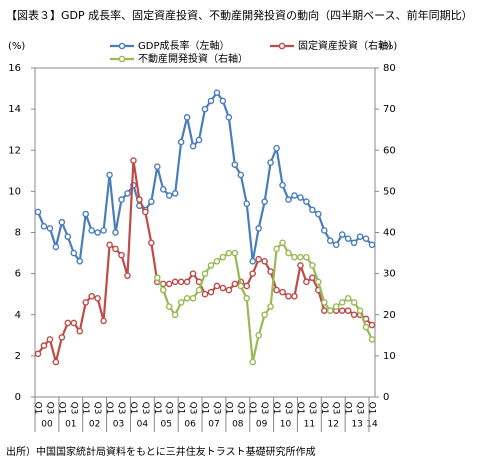 The width and height of the screenshot is (502, 476). Describe the element at coordinates (14, 109) in the screenshot. I see `y-tick-label: 14` at that location.